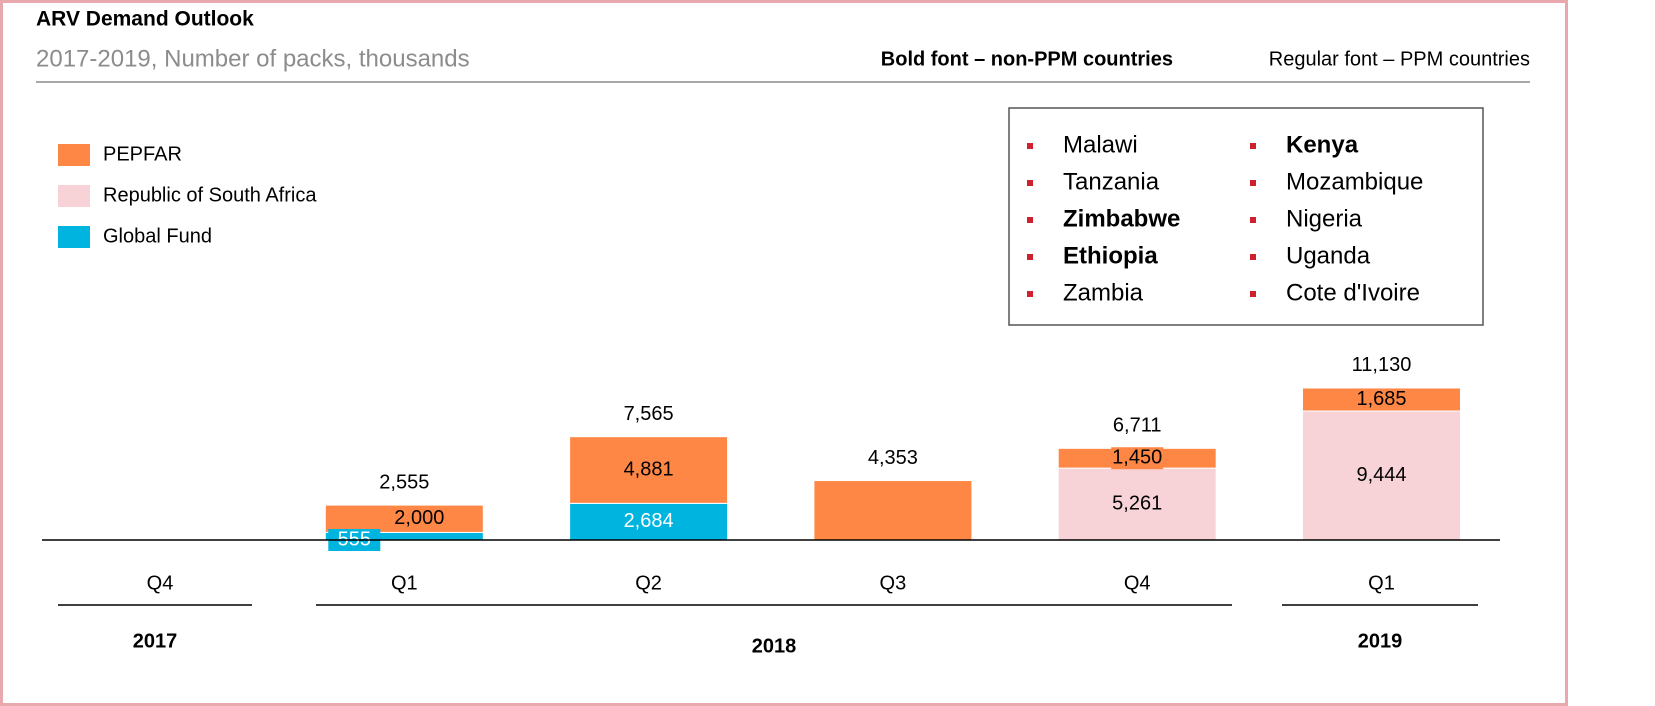 The height and width of the screenshot is (706, 1655). What do you see at coordinates (1137, 426) in the screenshot?
I see `total-label: 6,711` at bounding box center [1137, 426].